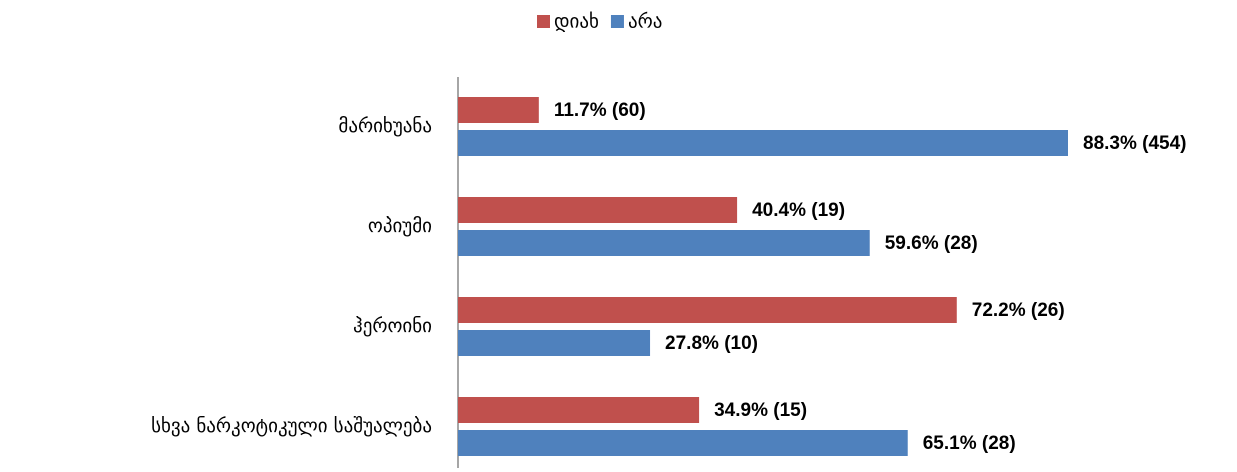 This screenshot has width=1237, height=472. I want to click on value-label: 88.3% (454), so click(1135, 143).